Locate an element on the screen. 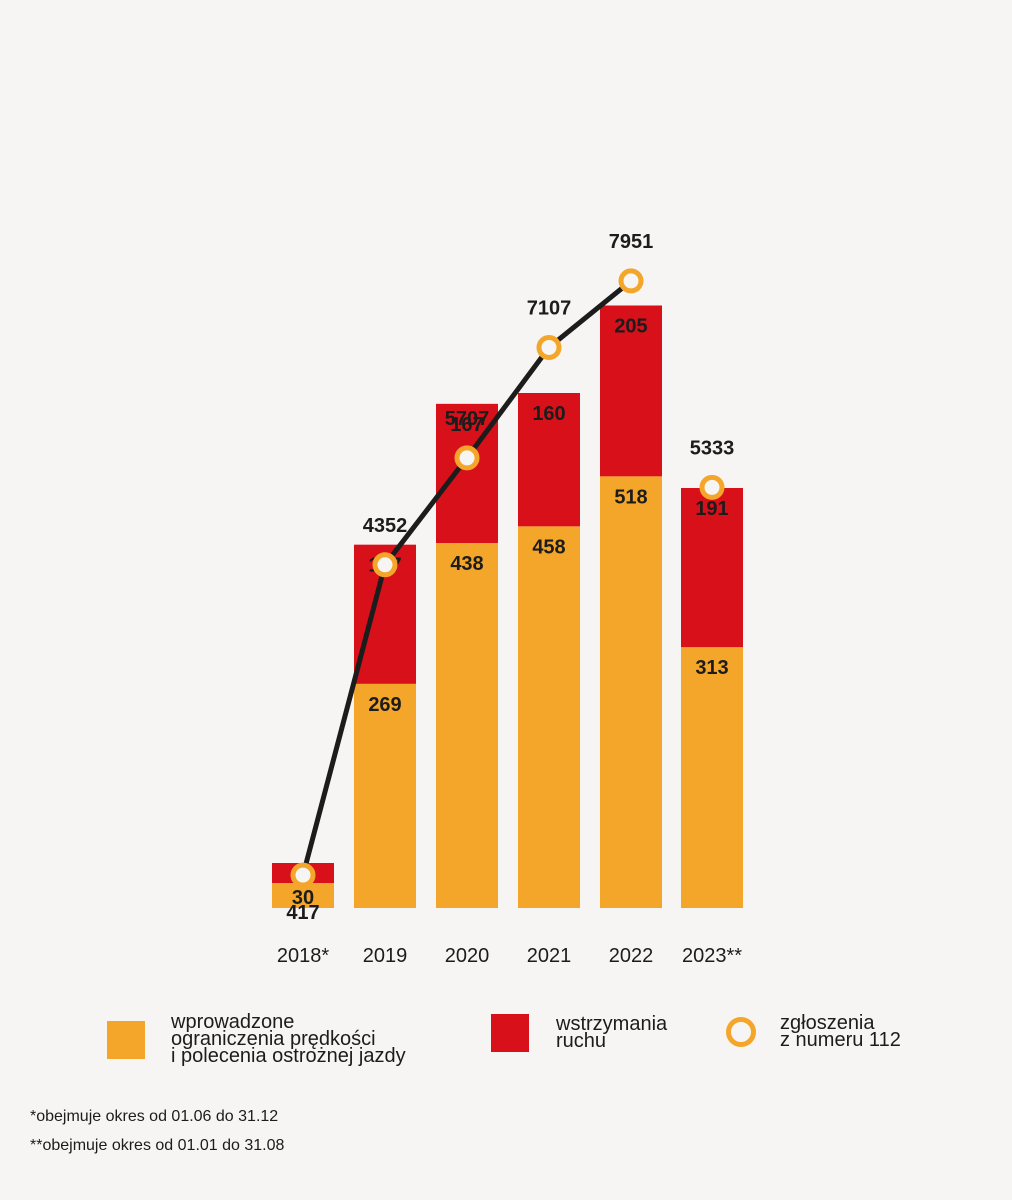 The width and height of the screenshot is (1012, 1200). data-label-restrictions: 438 is located at coordinates (466, 564).